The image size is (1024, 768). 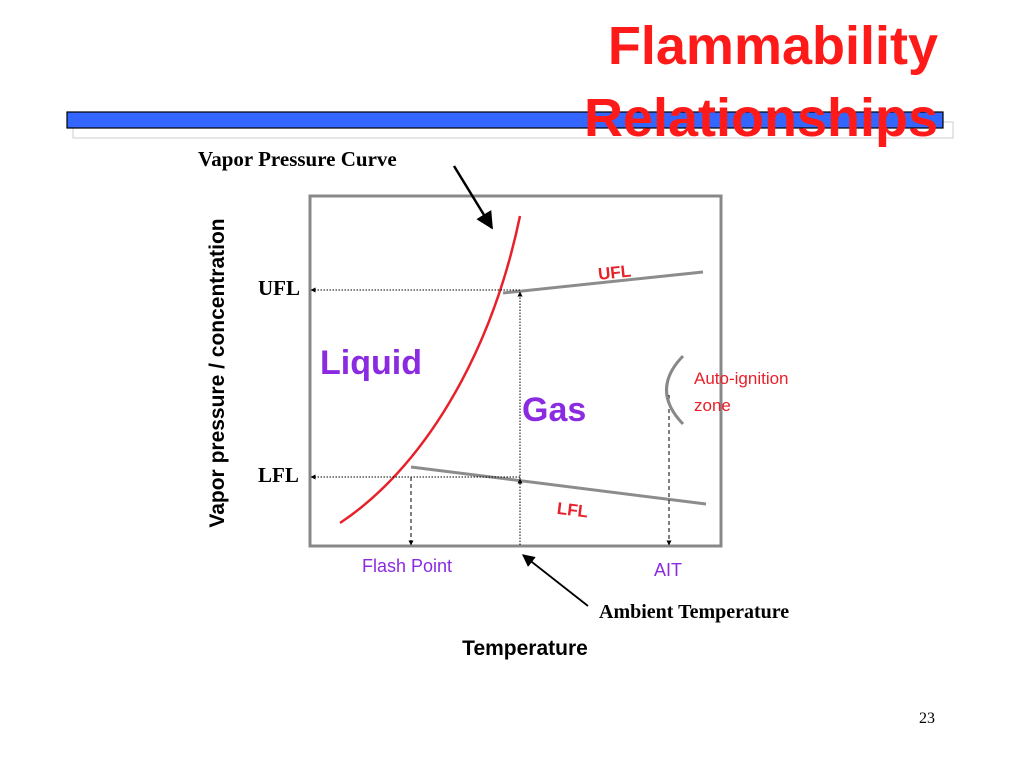 I want to click on slide-title-line2: Relationships, so click(x=761, y=118).